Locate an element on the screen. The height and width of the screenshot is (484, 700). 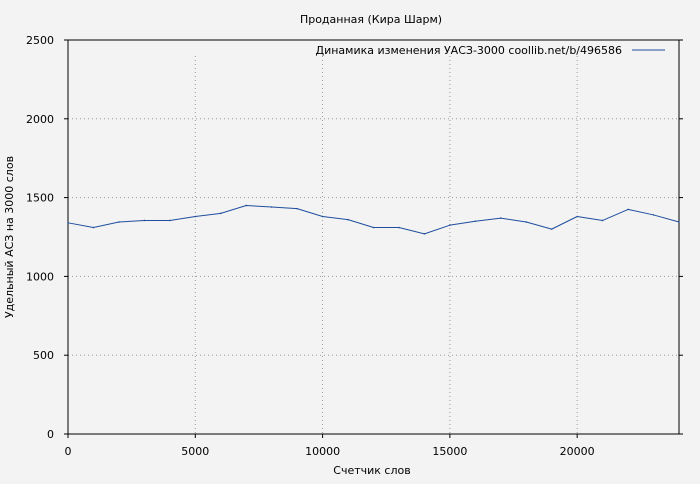
y-tick-label: 1000 is located at coordinates (40, 276).